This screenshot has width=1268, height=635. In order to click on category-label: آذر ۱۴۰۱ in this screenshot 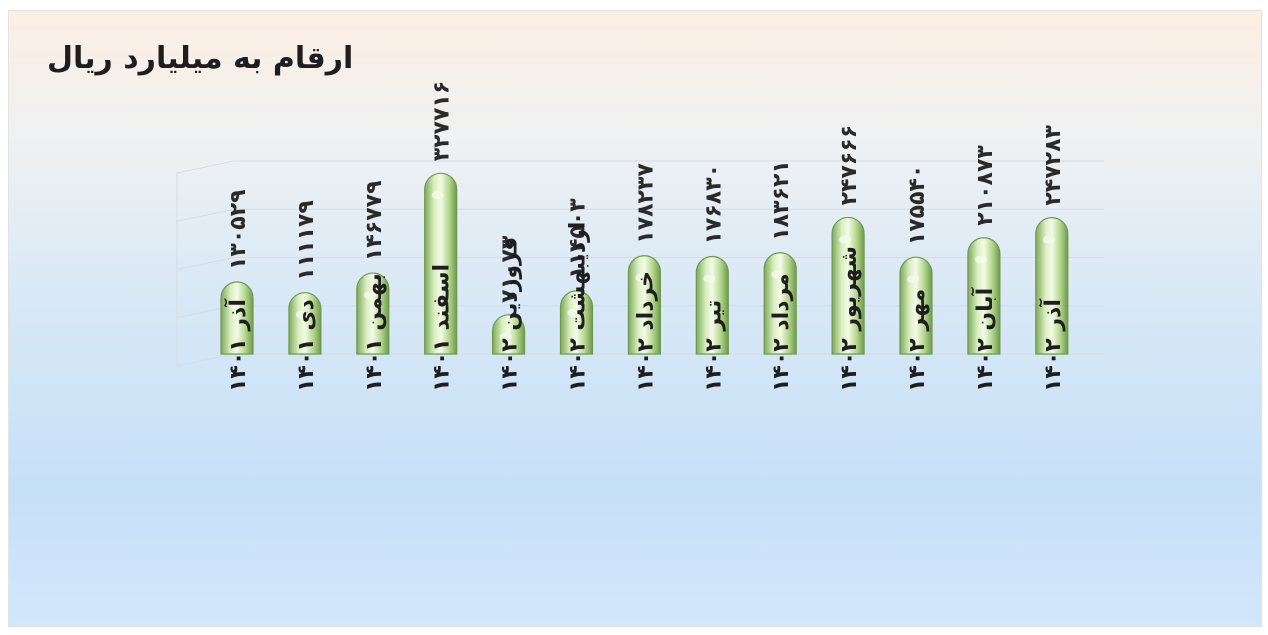, I will do `click(237, 345)`.